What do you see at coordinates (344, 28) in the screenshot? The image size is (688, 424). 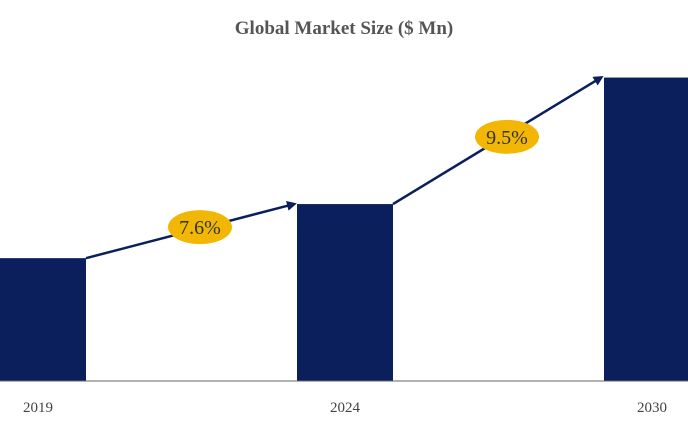 I see `chart-title: Global Market Size ($ Mn)` at bounding box center [344, 28].